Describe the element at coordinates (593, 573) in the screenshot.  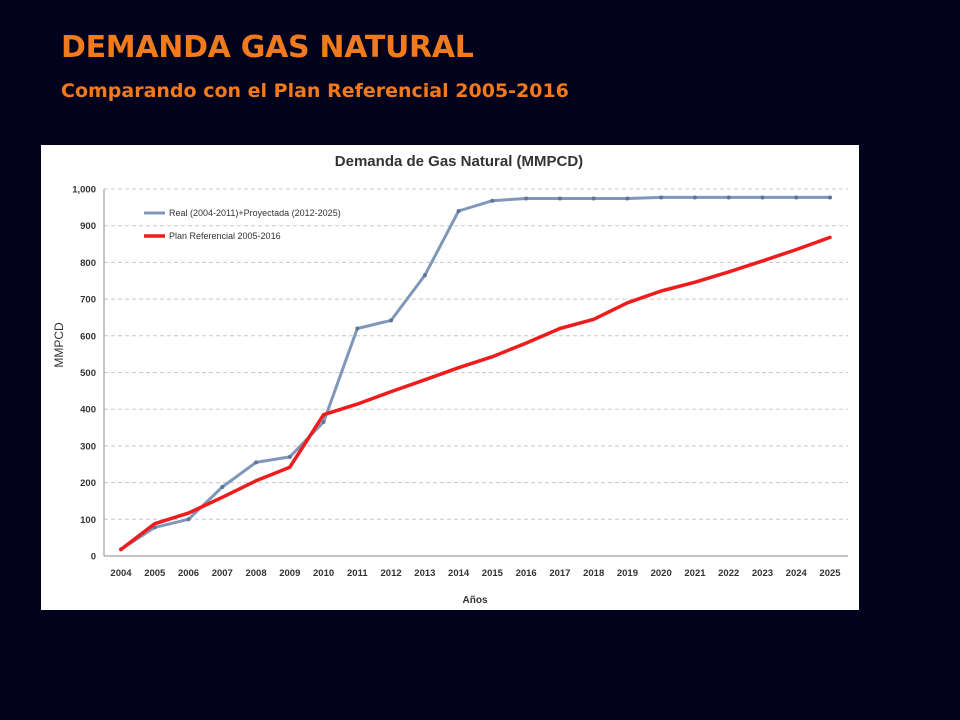
I see `x-tick-label: 2018` at that location.